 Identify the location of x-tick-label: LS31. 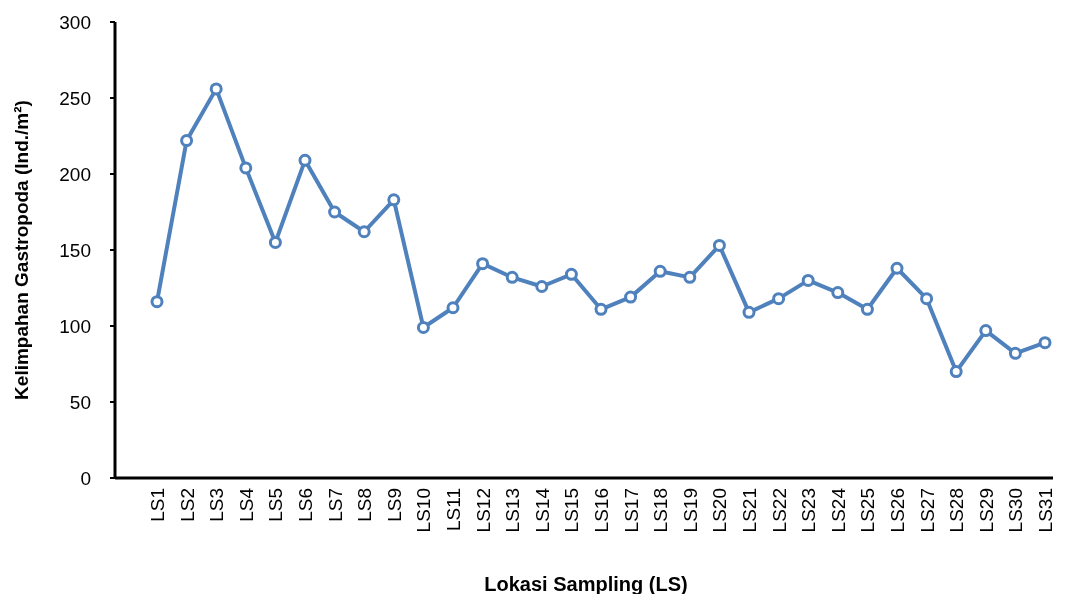
(1045, 510).